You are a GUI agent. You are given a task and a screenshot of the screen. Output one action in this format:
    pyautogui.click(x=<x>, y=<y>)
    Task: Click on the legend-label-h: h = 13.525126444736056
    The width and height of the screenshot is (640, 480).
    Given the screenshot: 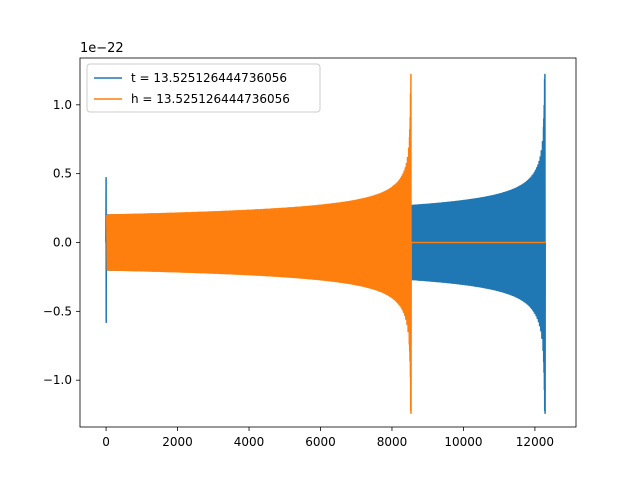 What is the action you would take?
    pyautogui.click(x=210, y=99)
    